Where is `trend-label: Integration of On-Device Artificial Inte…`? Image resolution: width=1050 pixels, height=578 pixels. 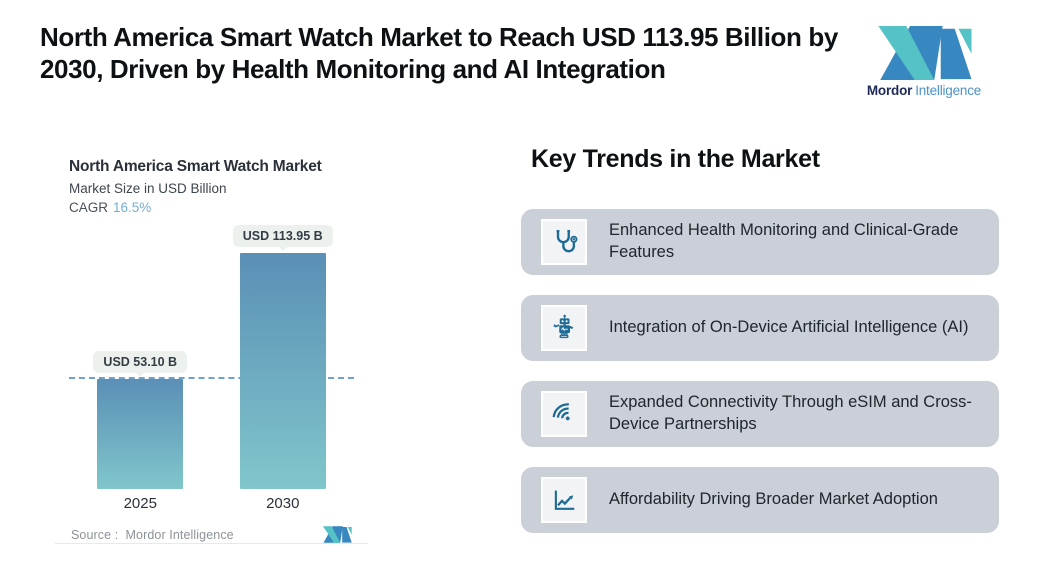
trend-label: Integration of On-Device Artificial Inte… is located at coordinates (789, 327).